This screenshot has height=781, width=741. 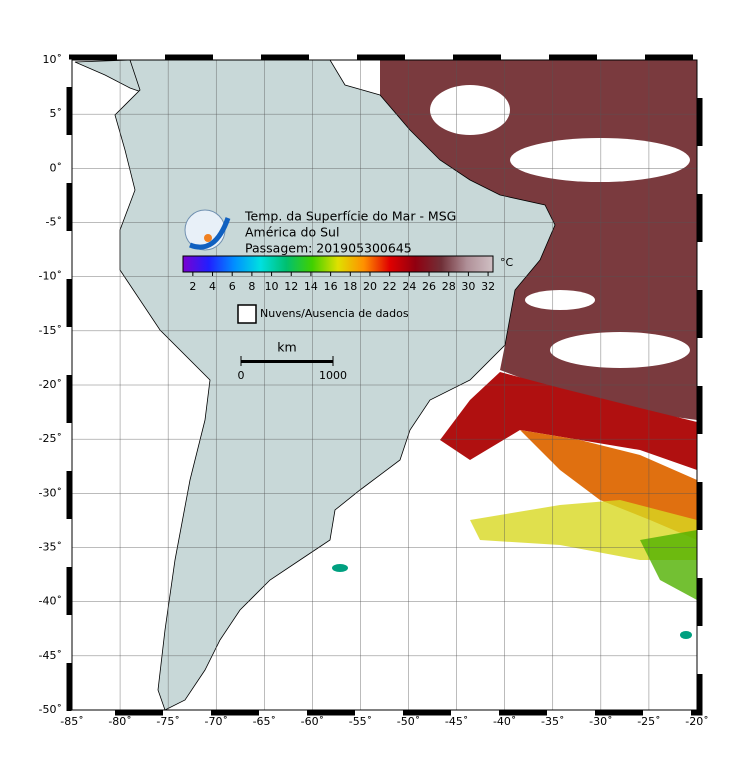 What do you see at coordinates (215, 721) in the screenshot?
I see `x-tick-label: -70˚` at bounding box center [215, 721].